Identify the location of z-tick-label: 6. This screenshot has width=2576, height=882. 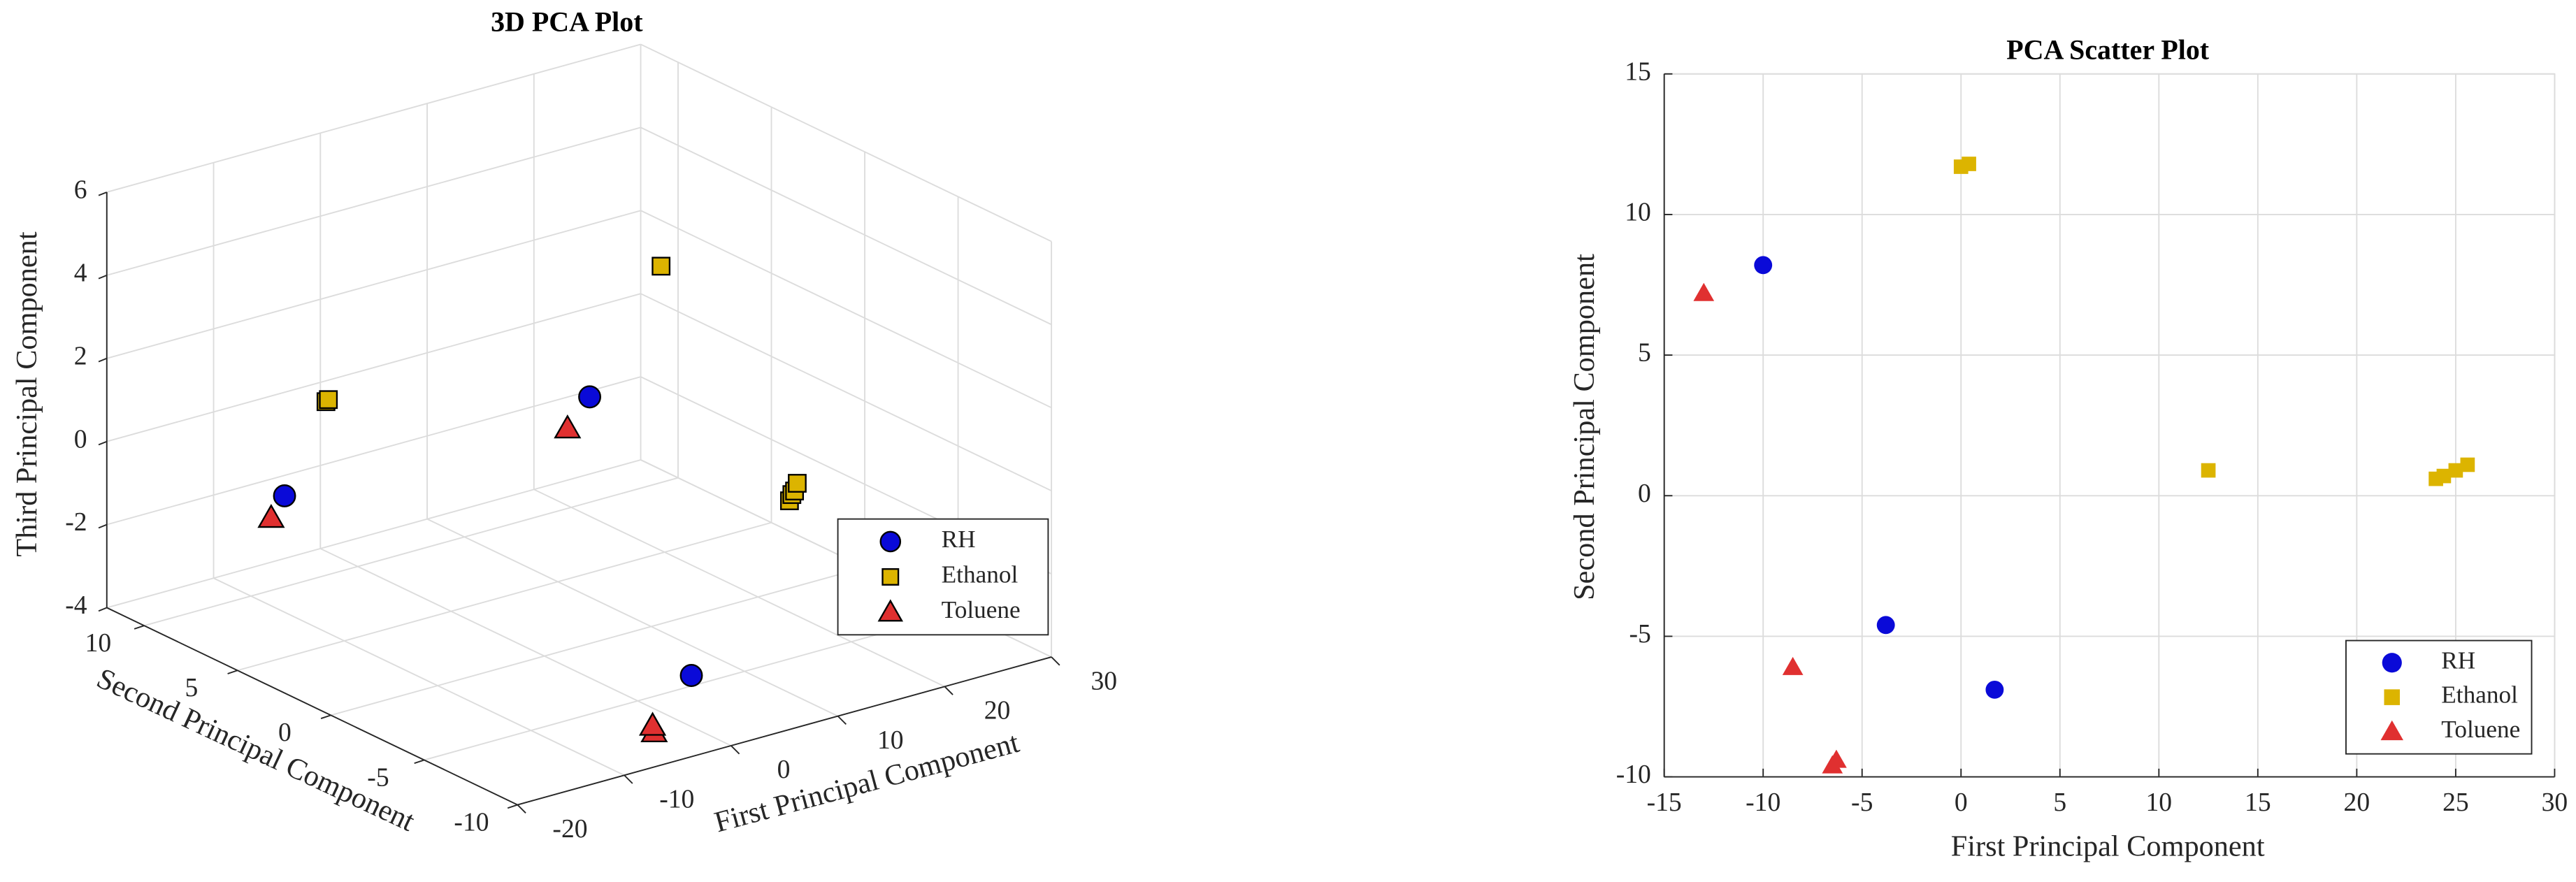
(80, 190).